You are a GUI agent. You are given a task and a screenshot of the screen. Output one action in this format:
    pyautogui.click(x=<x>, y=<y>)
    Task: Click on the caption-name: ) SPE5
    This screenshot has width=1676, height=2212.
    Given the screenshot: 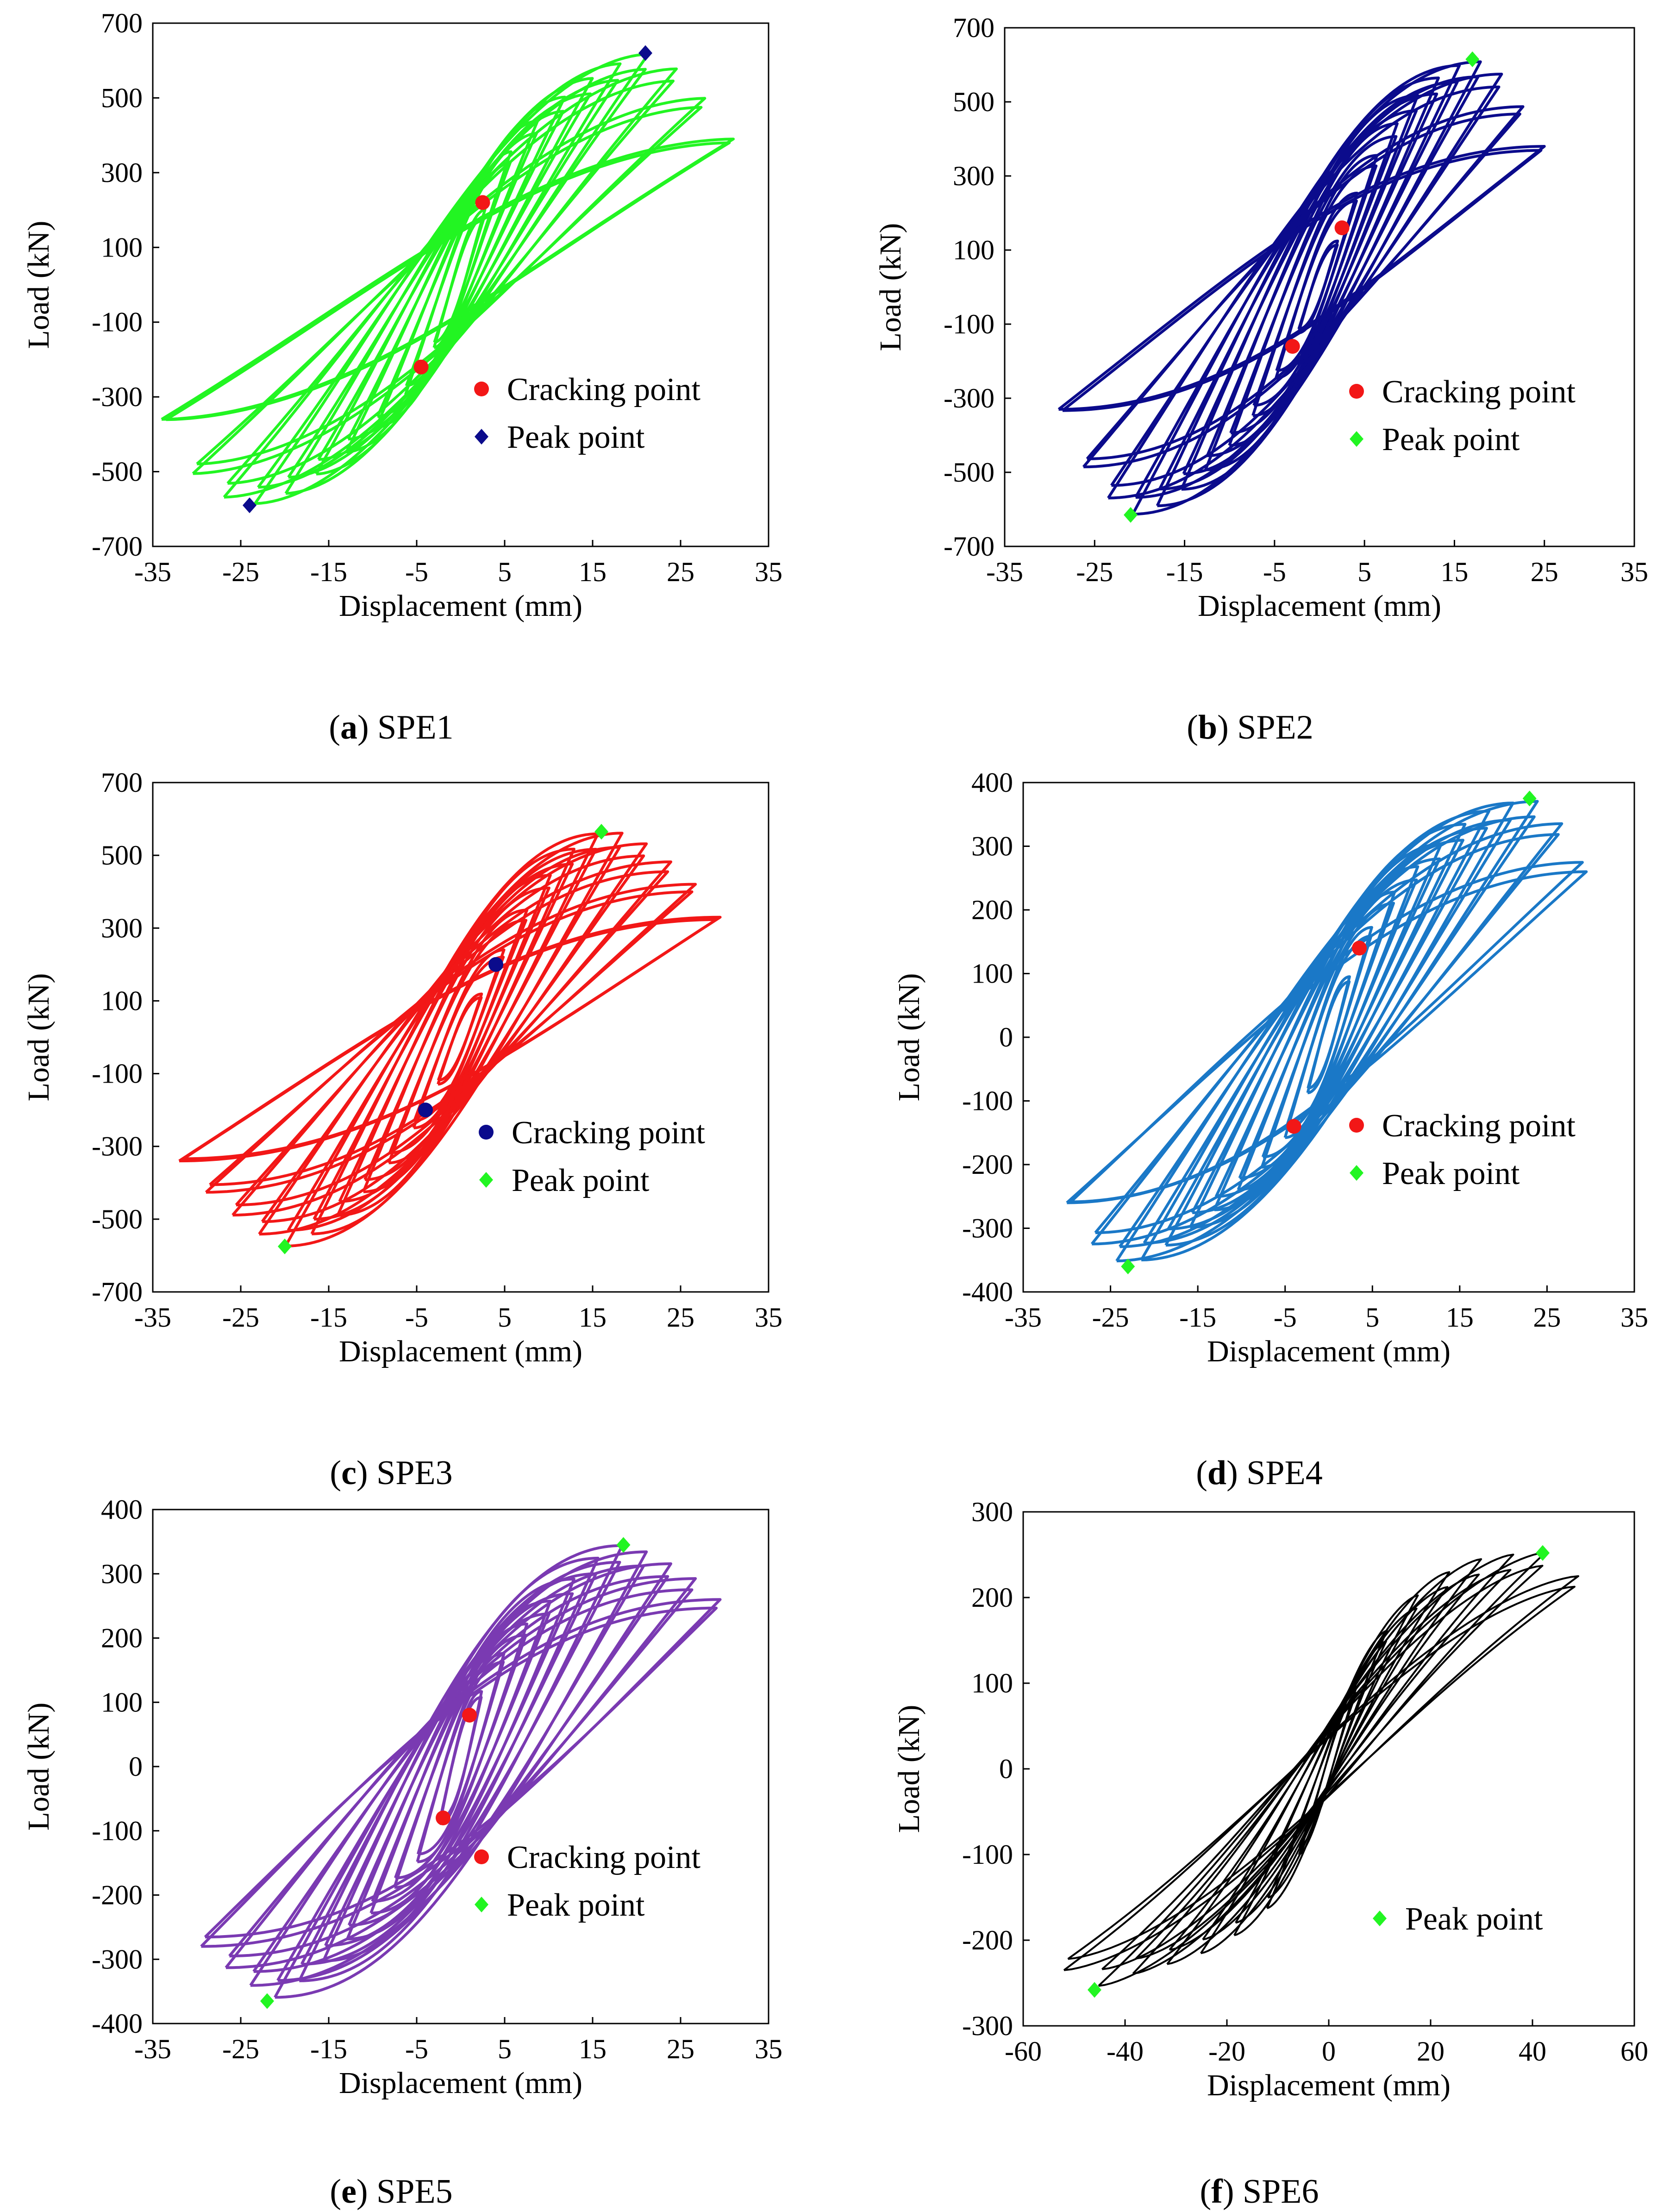 What is the action you would take?
    pyautogui.click(x=404, y=2192)
    